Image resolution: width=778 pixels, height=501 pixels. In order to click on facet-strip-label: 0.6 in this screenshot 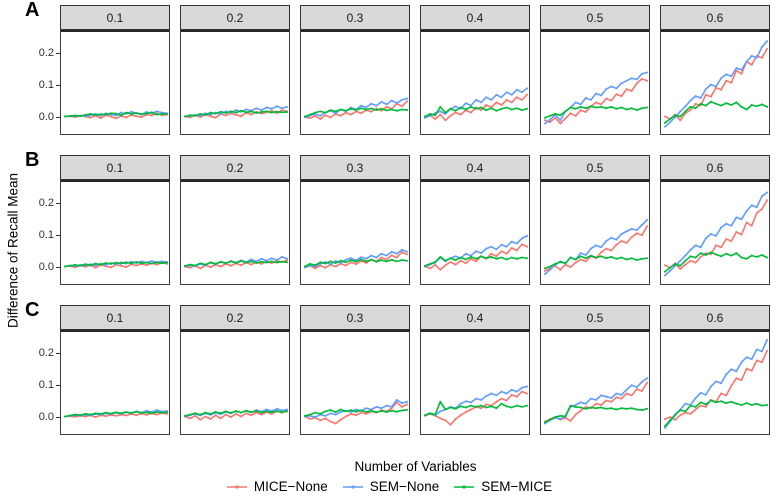, I will do `click(715, 167)`.